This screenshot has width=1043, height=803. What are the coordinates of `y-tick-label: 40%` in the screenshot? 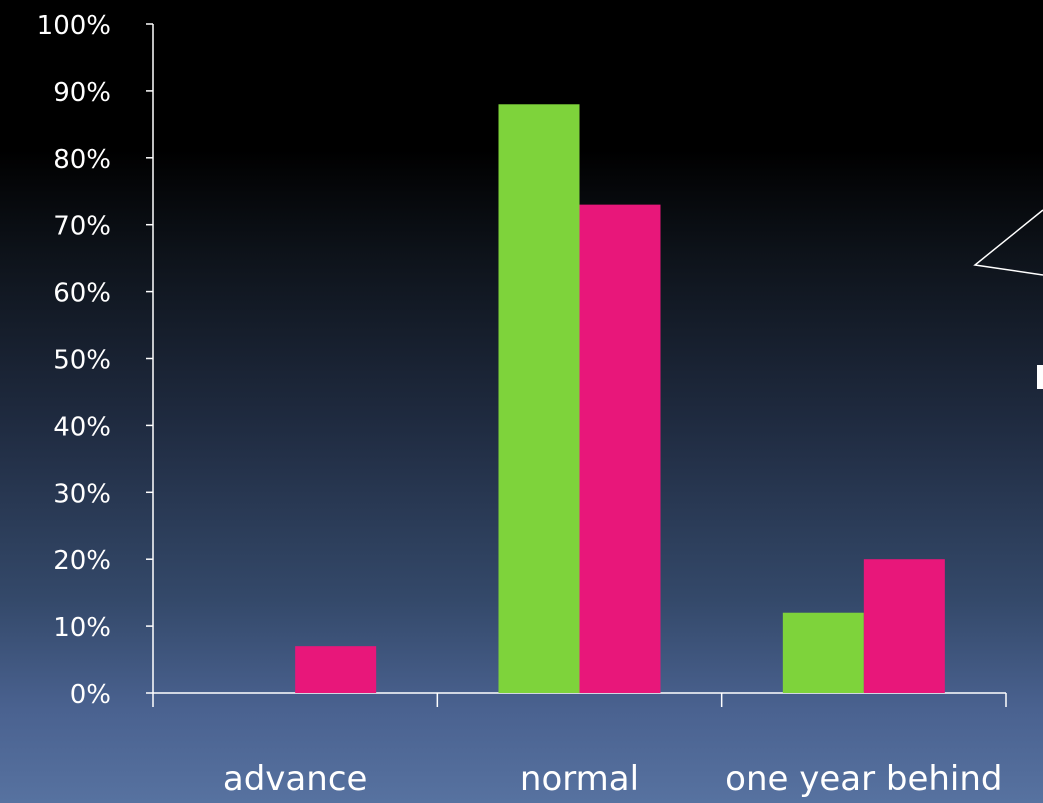 It's located at (82, 427).